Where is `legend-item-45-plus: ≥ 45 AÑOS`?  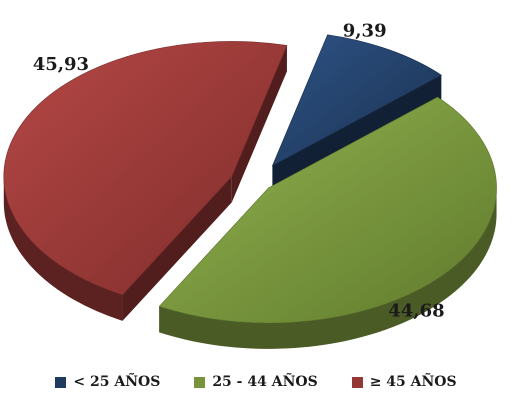 legend-item-45-plus: ≥ 45 AÑOS is located at coordinates (404, 382).